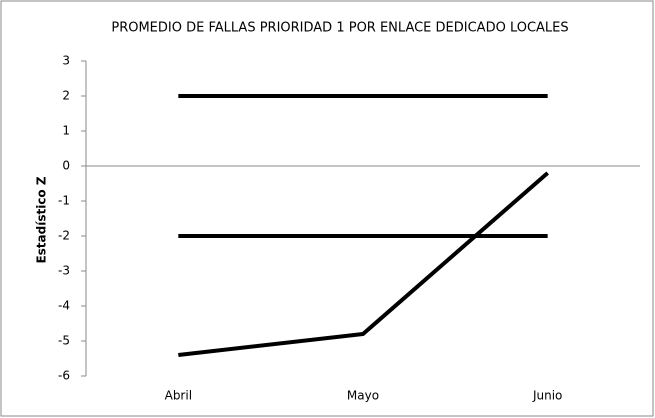 This screenshot has width=655, height=418. What do you see at coordinates (66, 61) in the screenshot?
I see `y-tick-label: 3` at bounding box center [66, 61].